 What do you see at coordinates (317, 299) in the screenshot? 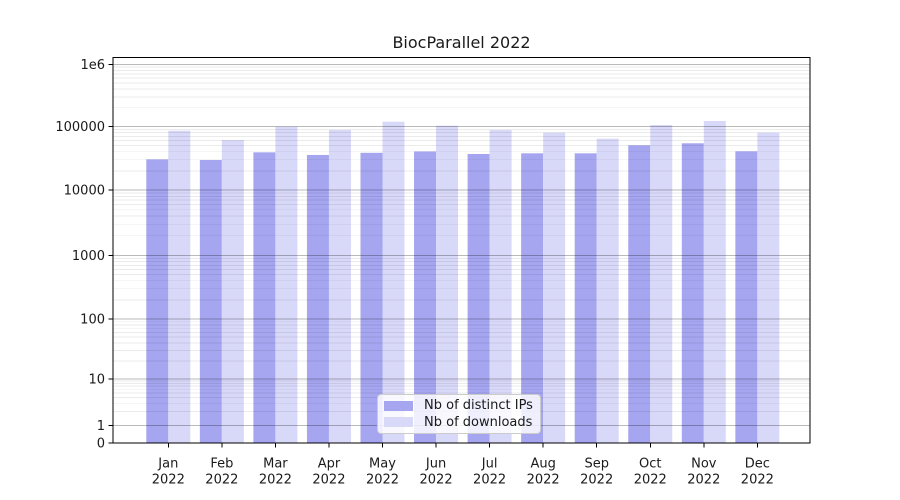
I see `bar-distinct-ips-apr` at bounding box center [317, 299].